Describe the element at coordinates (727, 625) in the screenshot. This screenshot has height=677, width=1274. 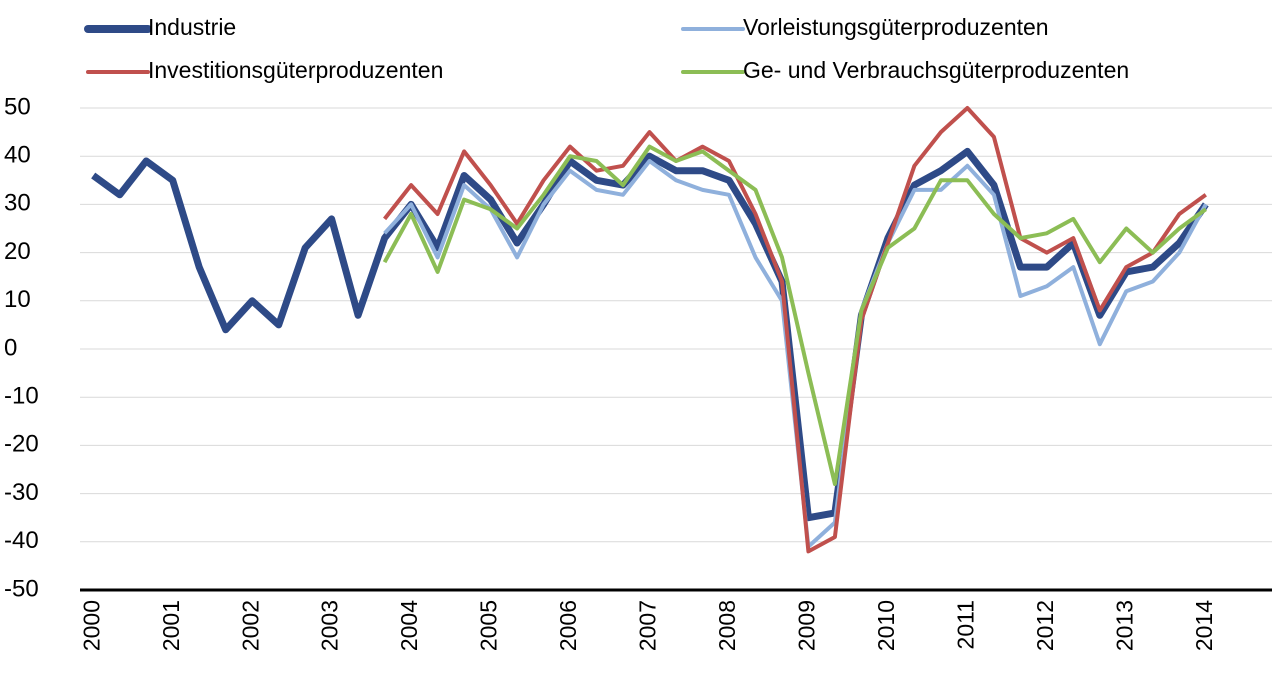
I see `x-tick-label: 2008` at that location.